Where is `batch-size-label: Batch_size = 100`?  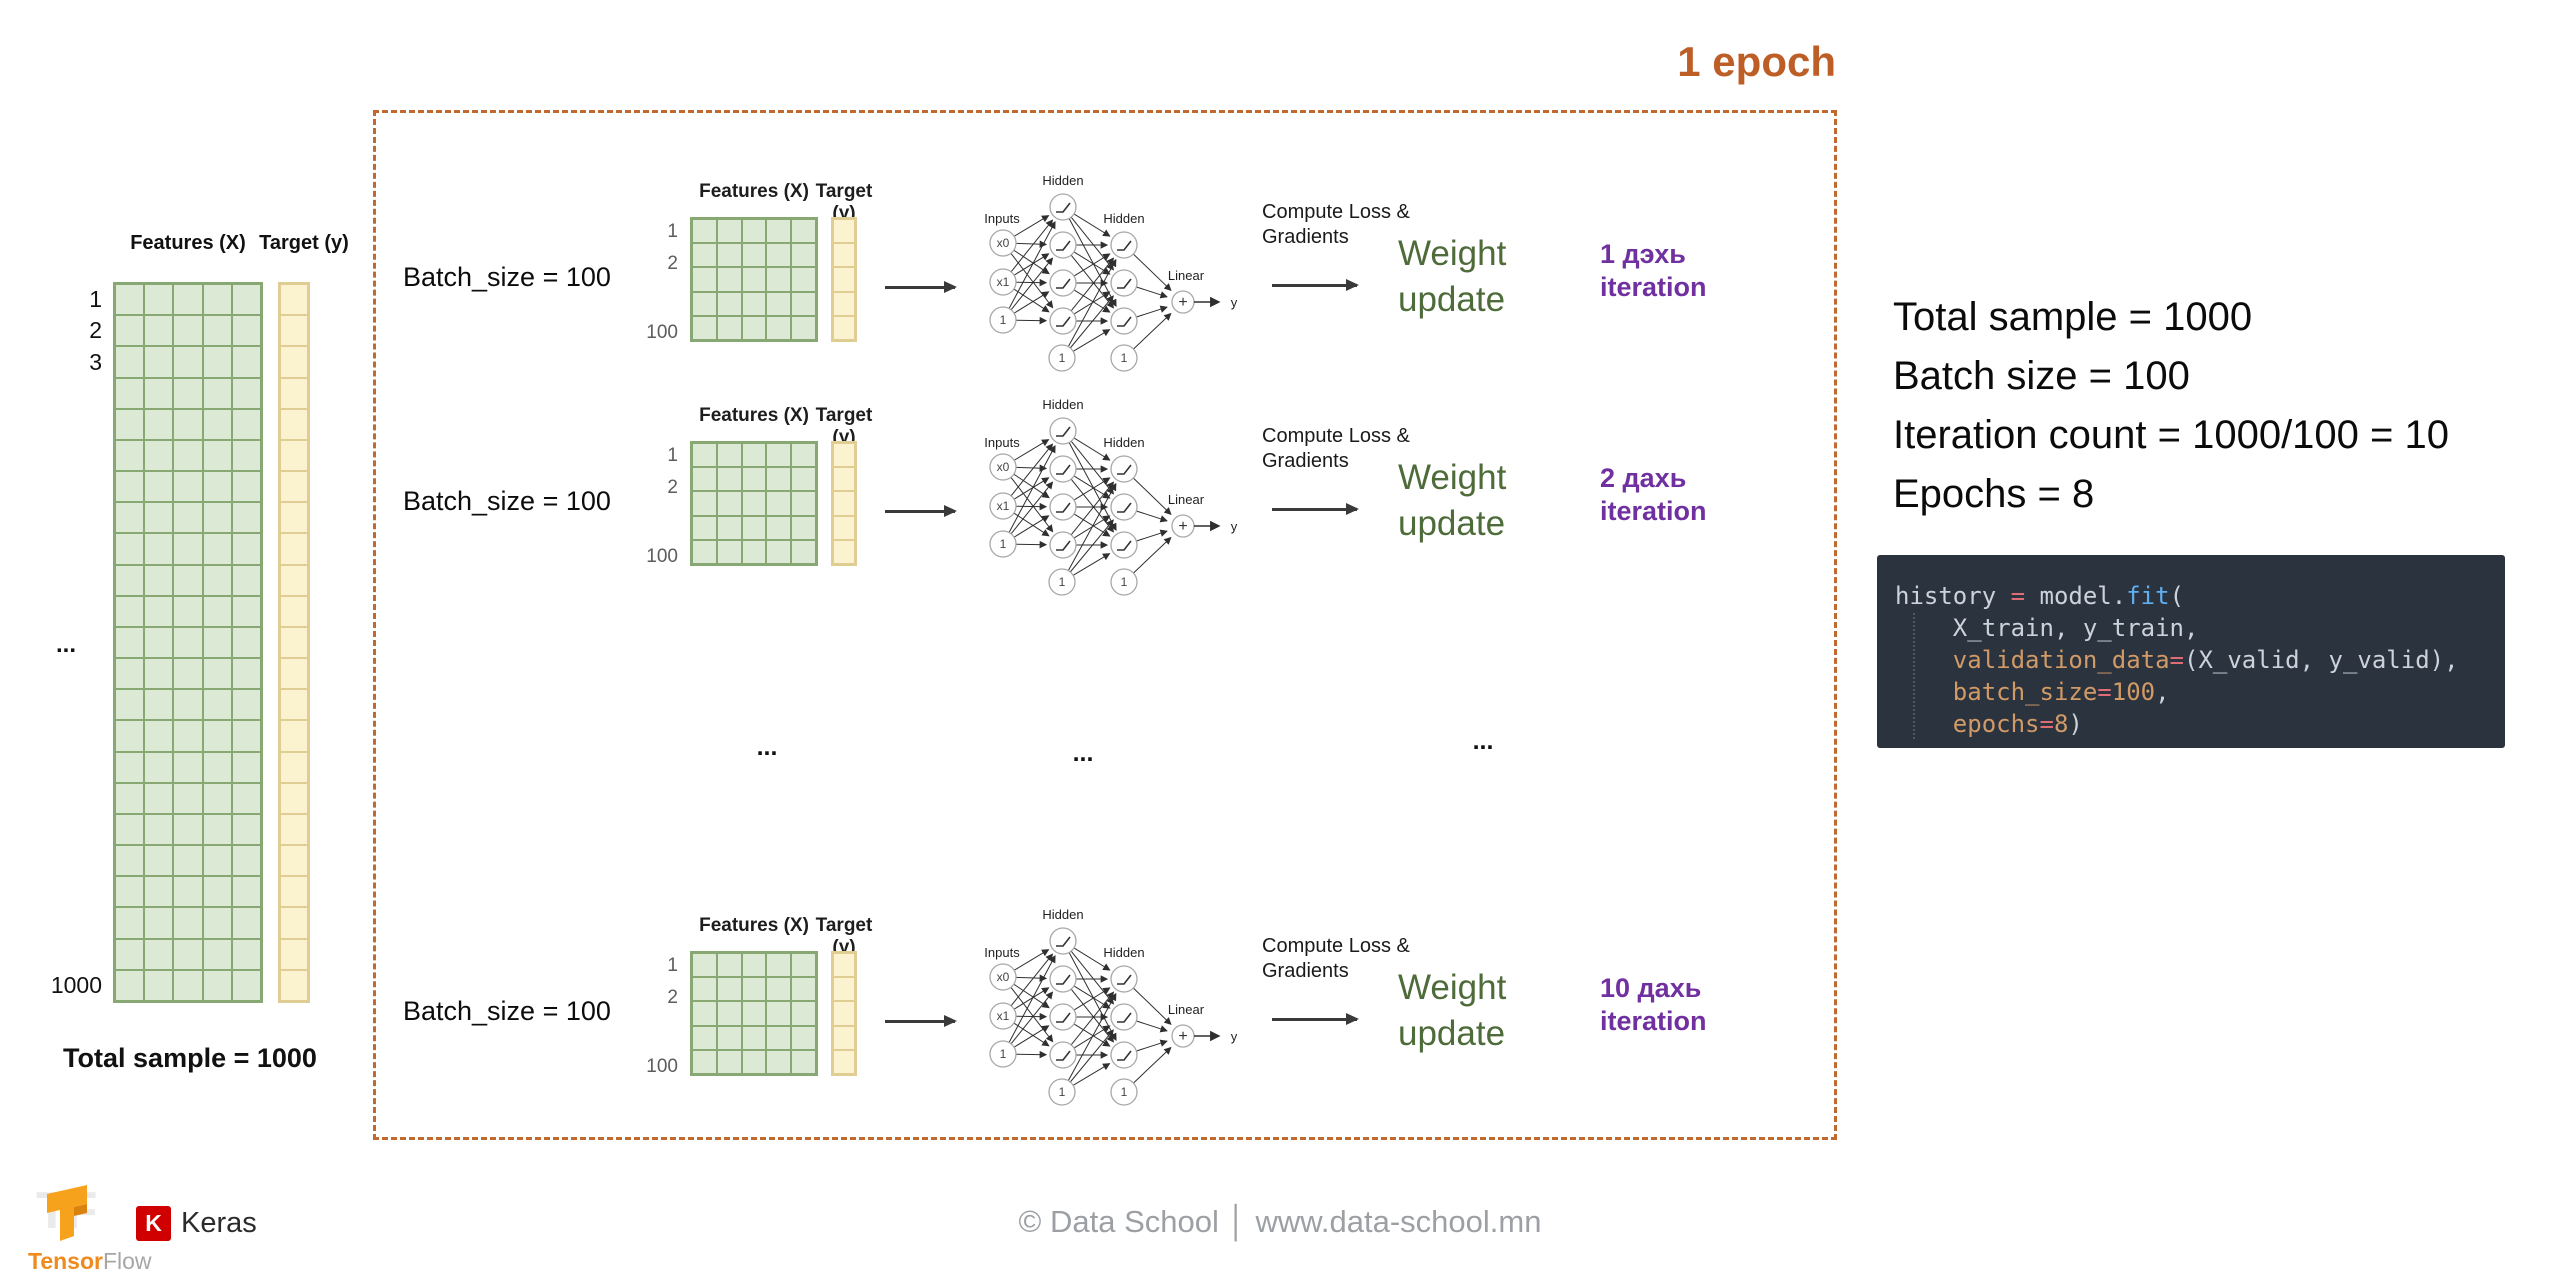 batch-size-label: Batch_size = 100 is located at coordinates (507, 277).